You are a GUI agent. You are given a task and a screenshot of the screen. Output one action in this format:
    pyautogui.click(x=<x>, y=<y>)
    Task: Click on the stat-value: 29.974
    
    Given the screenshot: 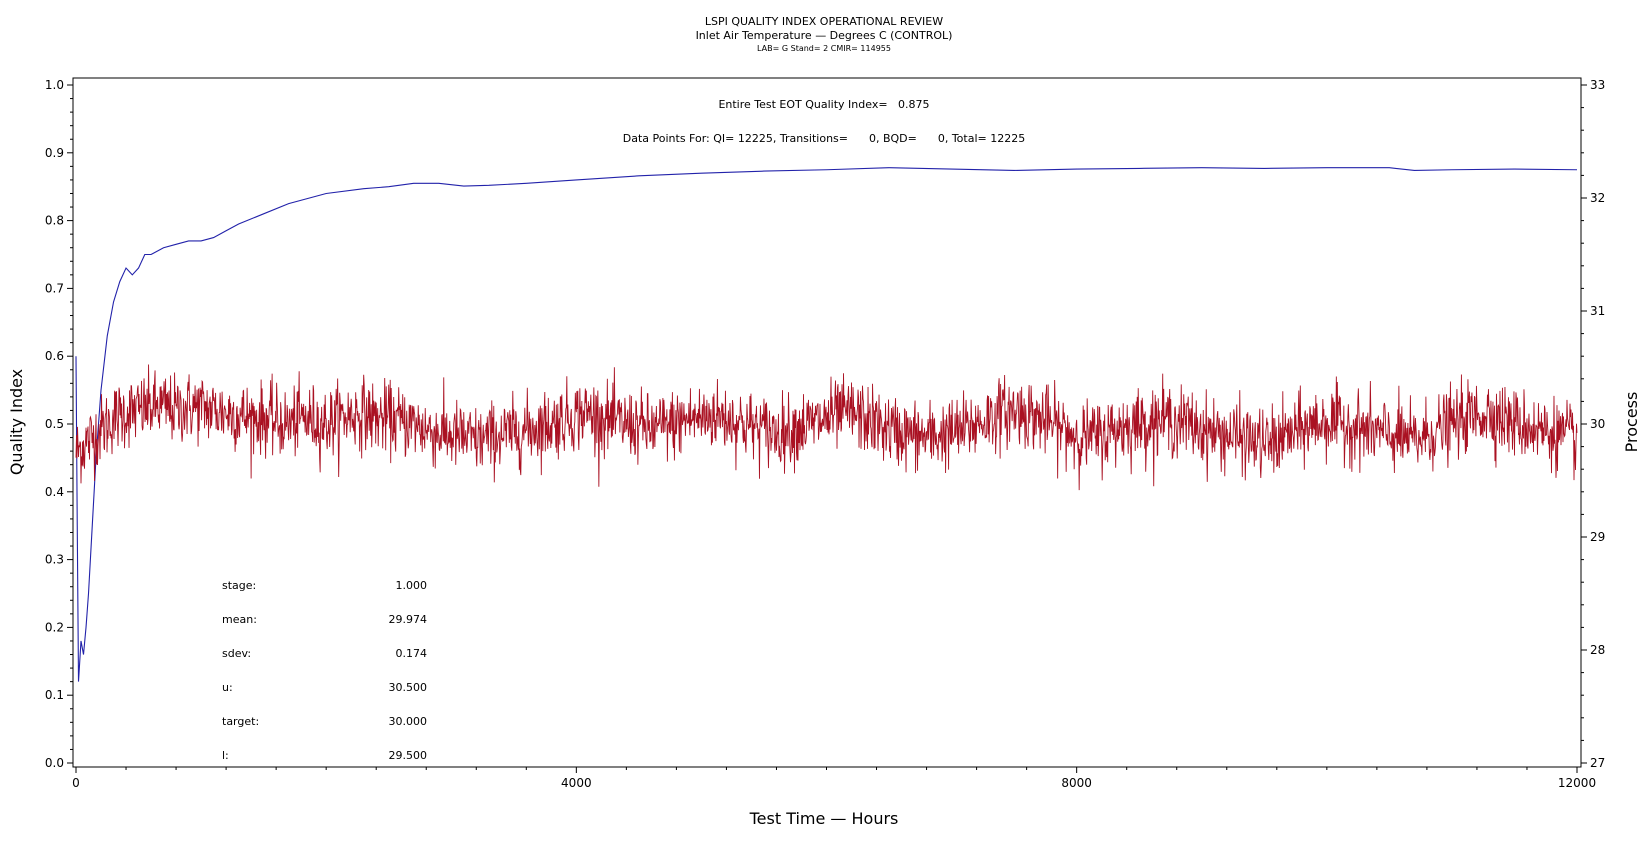 What is the action you would take?
    pyautogui.click(x=408, y=619)
    